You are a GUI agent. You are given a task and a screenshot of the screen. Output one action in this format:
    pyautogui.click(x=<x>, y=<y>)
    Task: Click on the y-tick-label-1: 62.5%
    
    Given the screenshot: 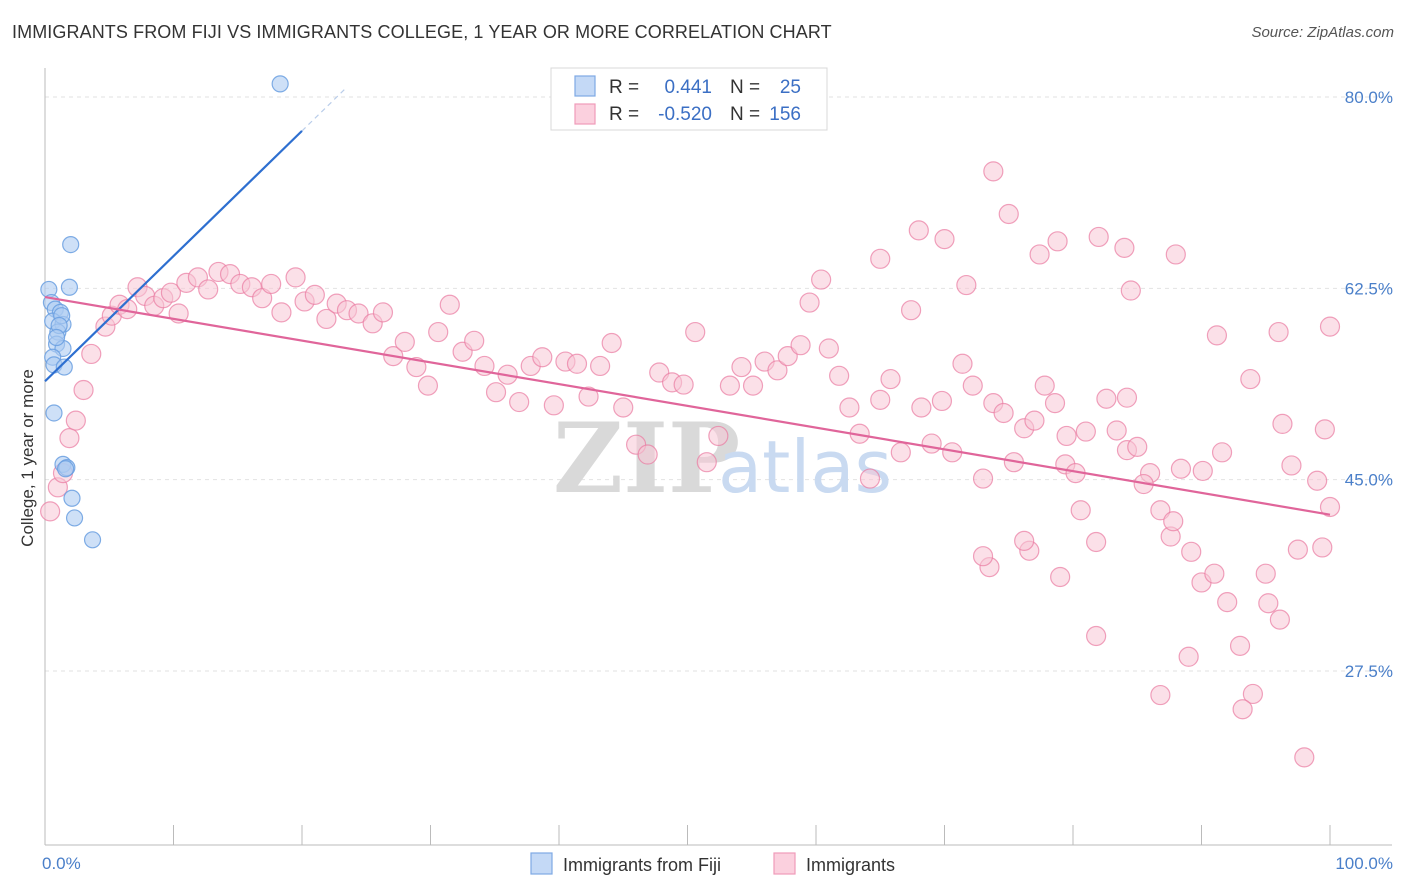 What is the action you would take?
    pyautogui.click(x=1369, y=288)
    